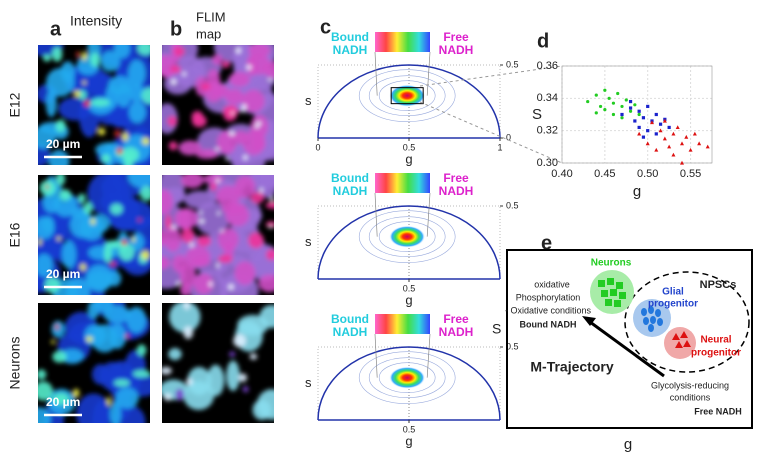  Describe the element at coordinates (548, 297) in the screenshot. I see `oxidative-text: Phosphorylation` at that location.